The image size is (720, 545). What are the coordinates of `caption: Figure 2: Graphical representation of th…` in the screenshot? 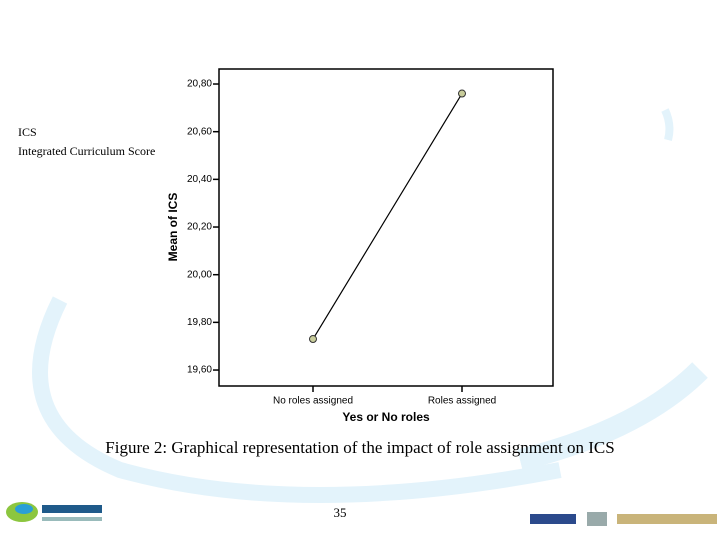 It's located at (359, 447).